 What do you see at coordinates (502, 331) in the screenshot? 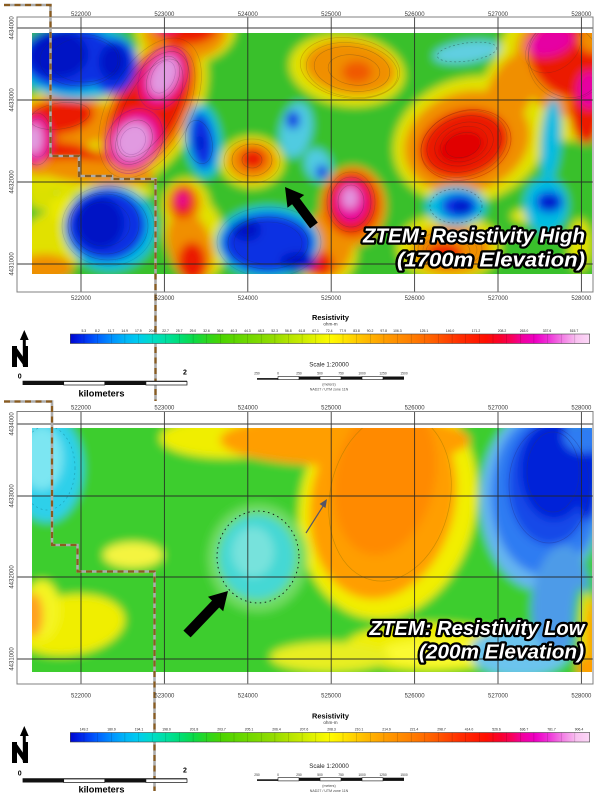
I see `svg-text: 208.2` at bounding box center [502, 331].